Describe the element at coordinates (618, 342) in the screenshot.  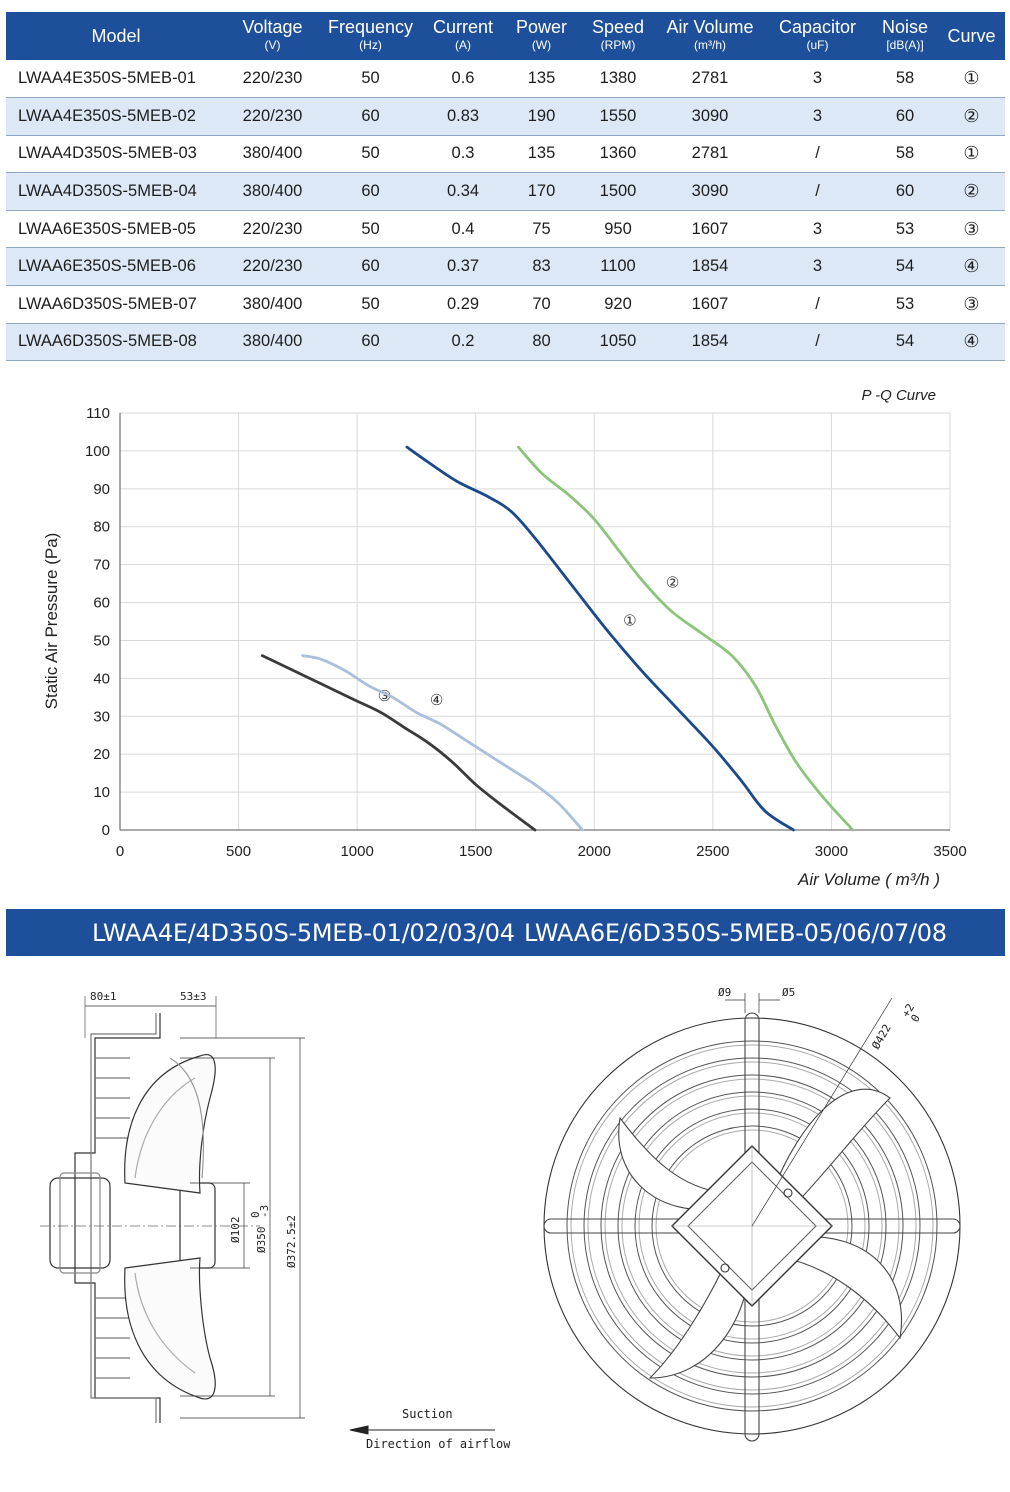
I see `table-cell-speed: 1050` at that location.